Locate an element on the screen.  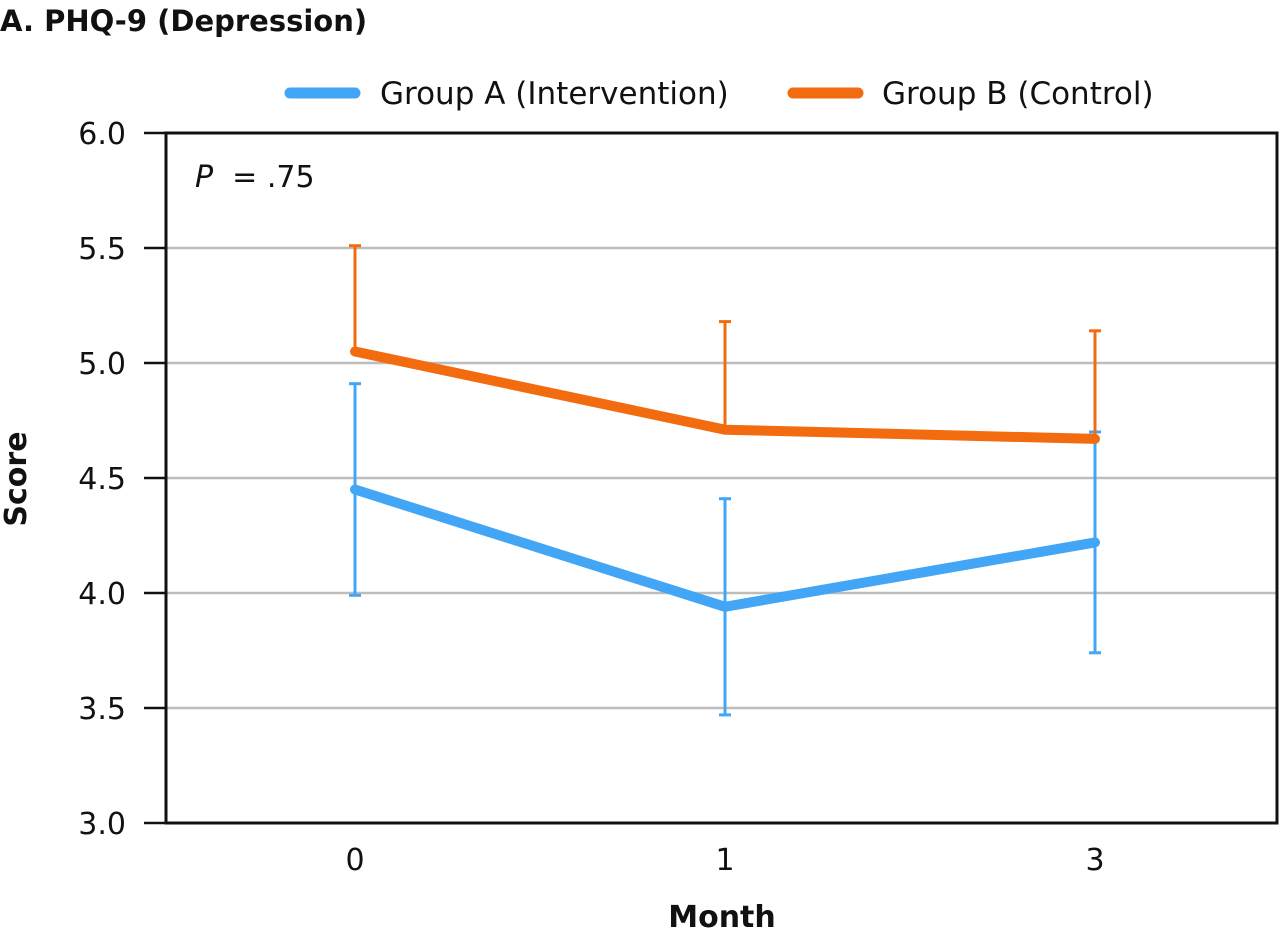
y-tick-label: 4.0 is located at coordinates (102, 594).